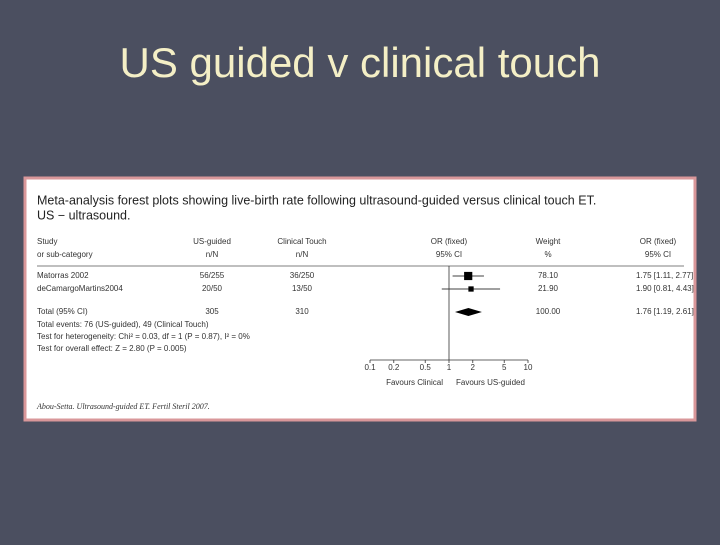 The image size is (720, 545). I want to click on x-tick-label: 0.2, so click(394, 367).